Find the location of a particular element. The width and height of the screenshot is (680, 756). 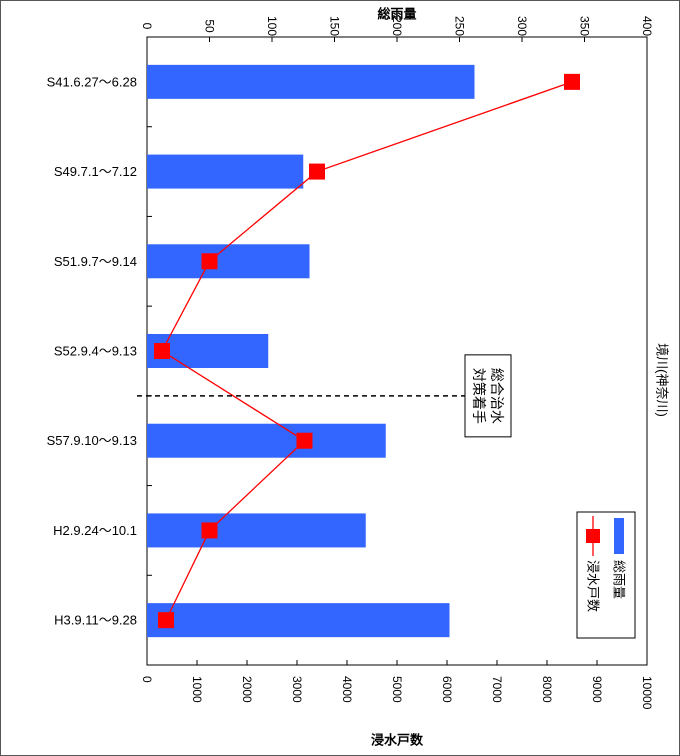

top-axis-tick-label: 50 is located at coordinates (210, 26).